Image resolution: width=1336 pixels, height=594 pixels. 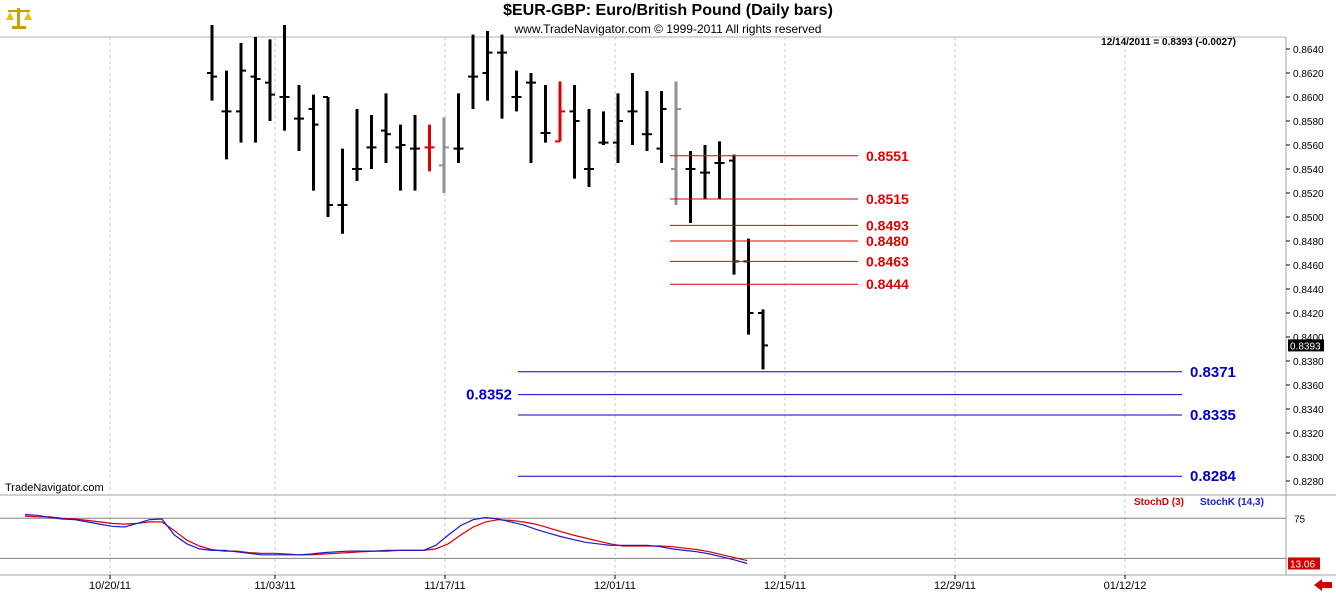 What do you see at coordinates (785, 586) in the screenshot?
I see `x-tick-label: 12/15/11` at bounding box center [785, 586].